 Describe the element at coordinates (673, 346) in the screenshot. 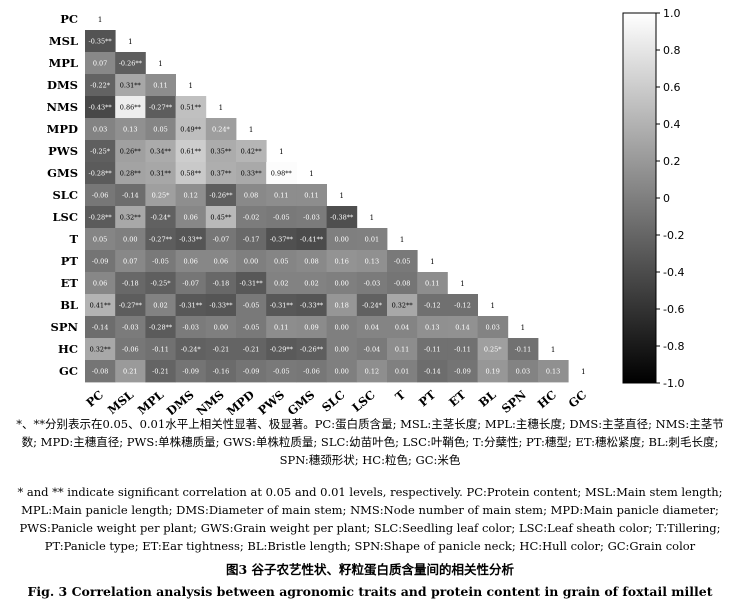

I see `colorbar-tick-label: -0.8` at that location.